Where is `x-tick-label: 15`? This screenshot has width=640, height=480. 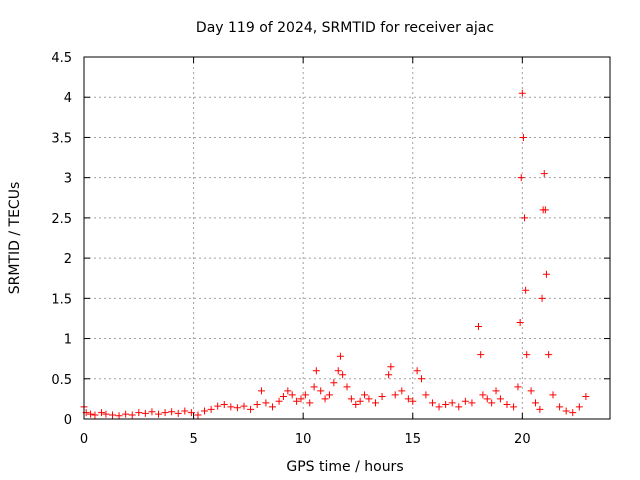
x-tick-label: 15 is located at coordinates (412, 439).